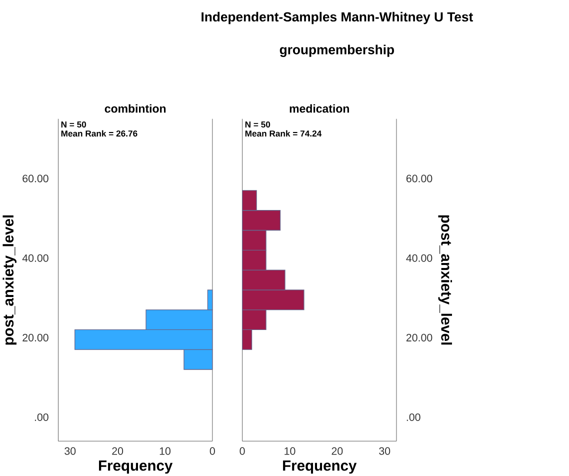  What do you see at coordinates (99, 133) in the screenshot?
I see `annotation: Mean Rank = 26.76` at bounding box center [99, 133].